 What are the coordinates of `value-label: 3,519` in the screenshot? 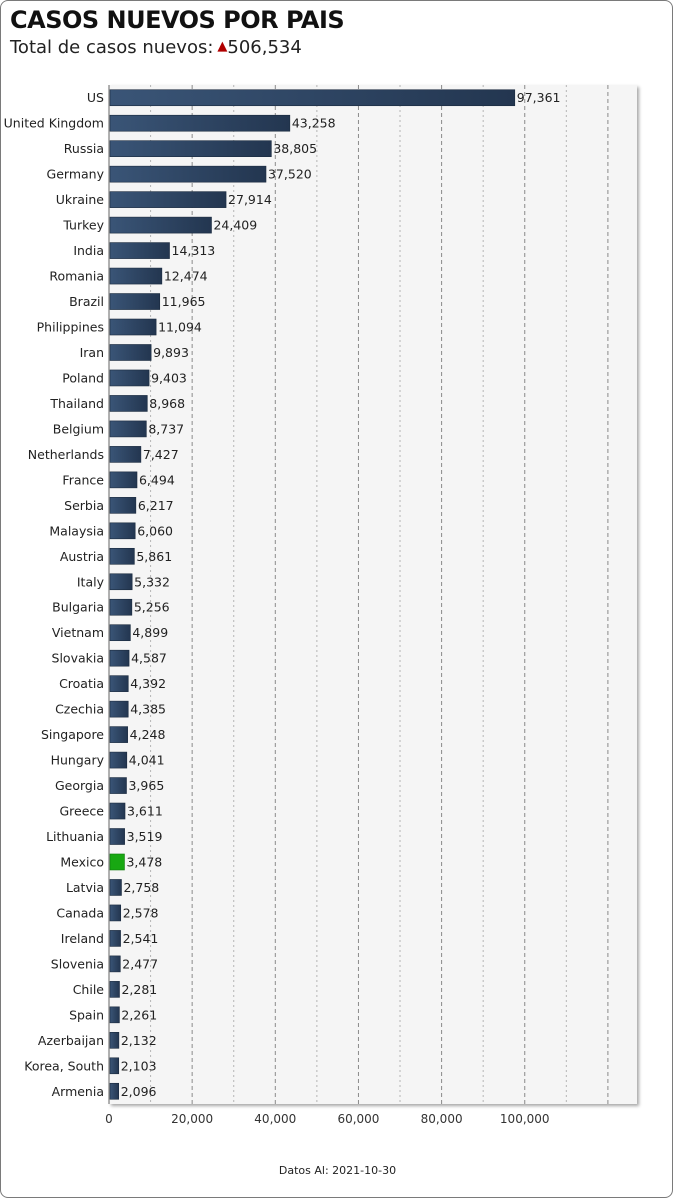 It's located at (145, 836).